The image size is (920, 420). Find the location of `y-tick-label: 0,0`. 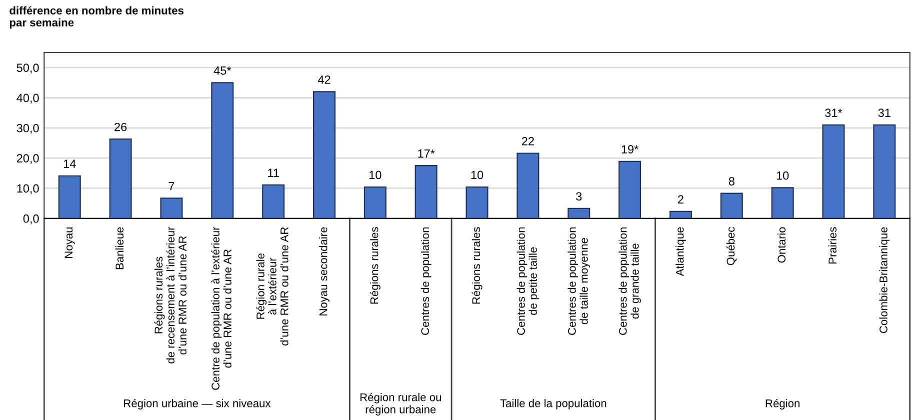

y-tick-label: 0,0 is located at coordinates (31, 219).